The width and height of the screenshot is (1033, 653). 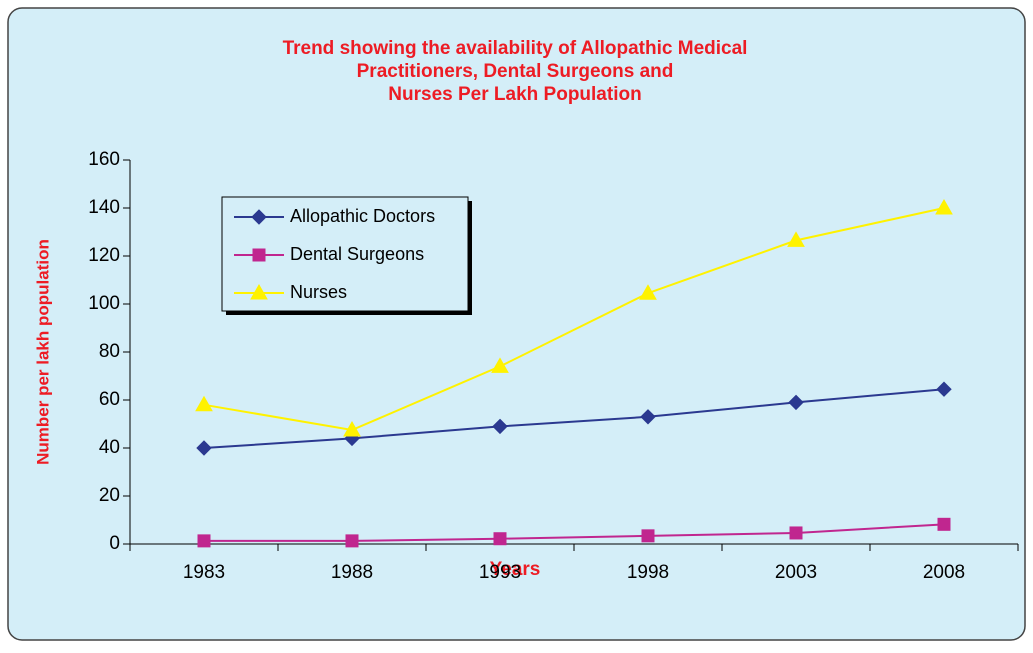 I want to click on chart-title: Practitioners, Dental Surgeons and, so click(x=515, y=71).